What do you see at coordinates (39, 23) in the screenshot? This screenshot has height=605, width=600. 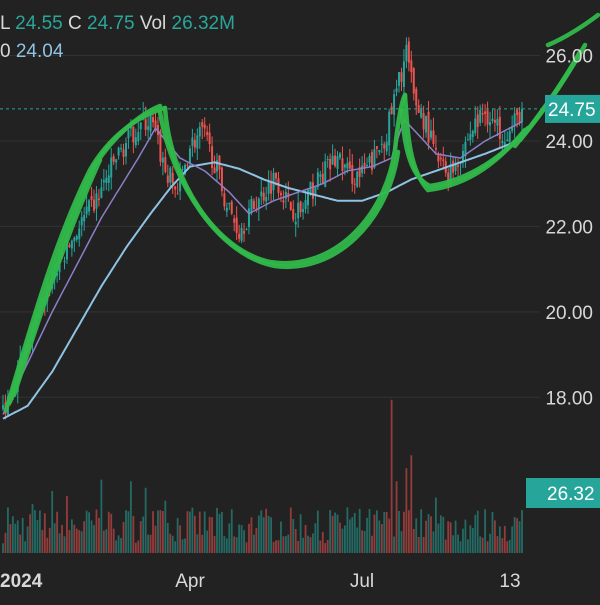 I see `low-value: 24.55` at bounding box center [39, 23].